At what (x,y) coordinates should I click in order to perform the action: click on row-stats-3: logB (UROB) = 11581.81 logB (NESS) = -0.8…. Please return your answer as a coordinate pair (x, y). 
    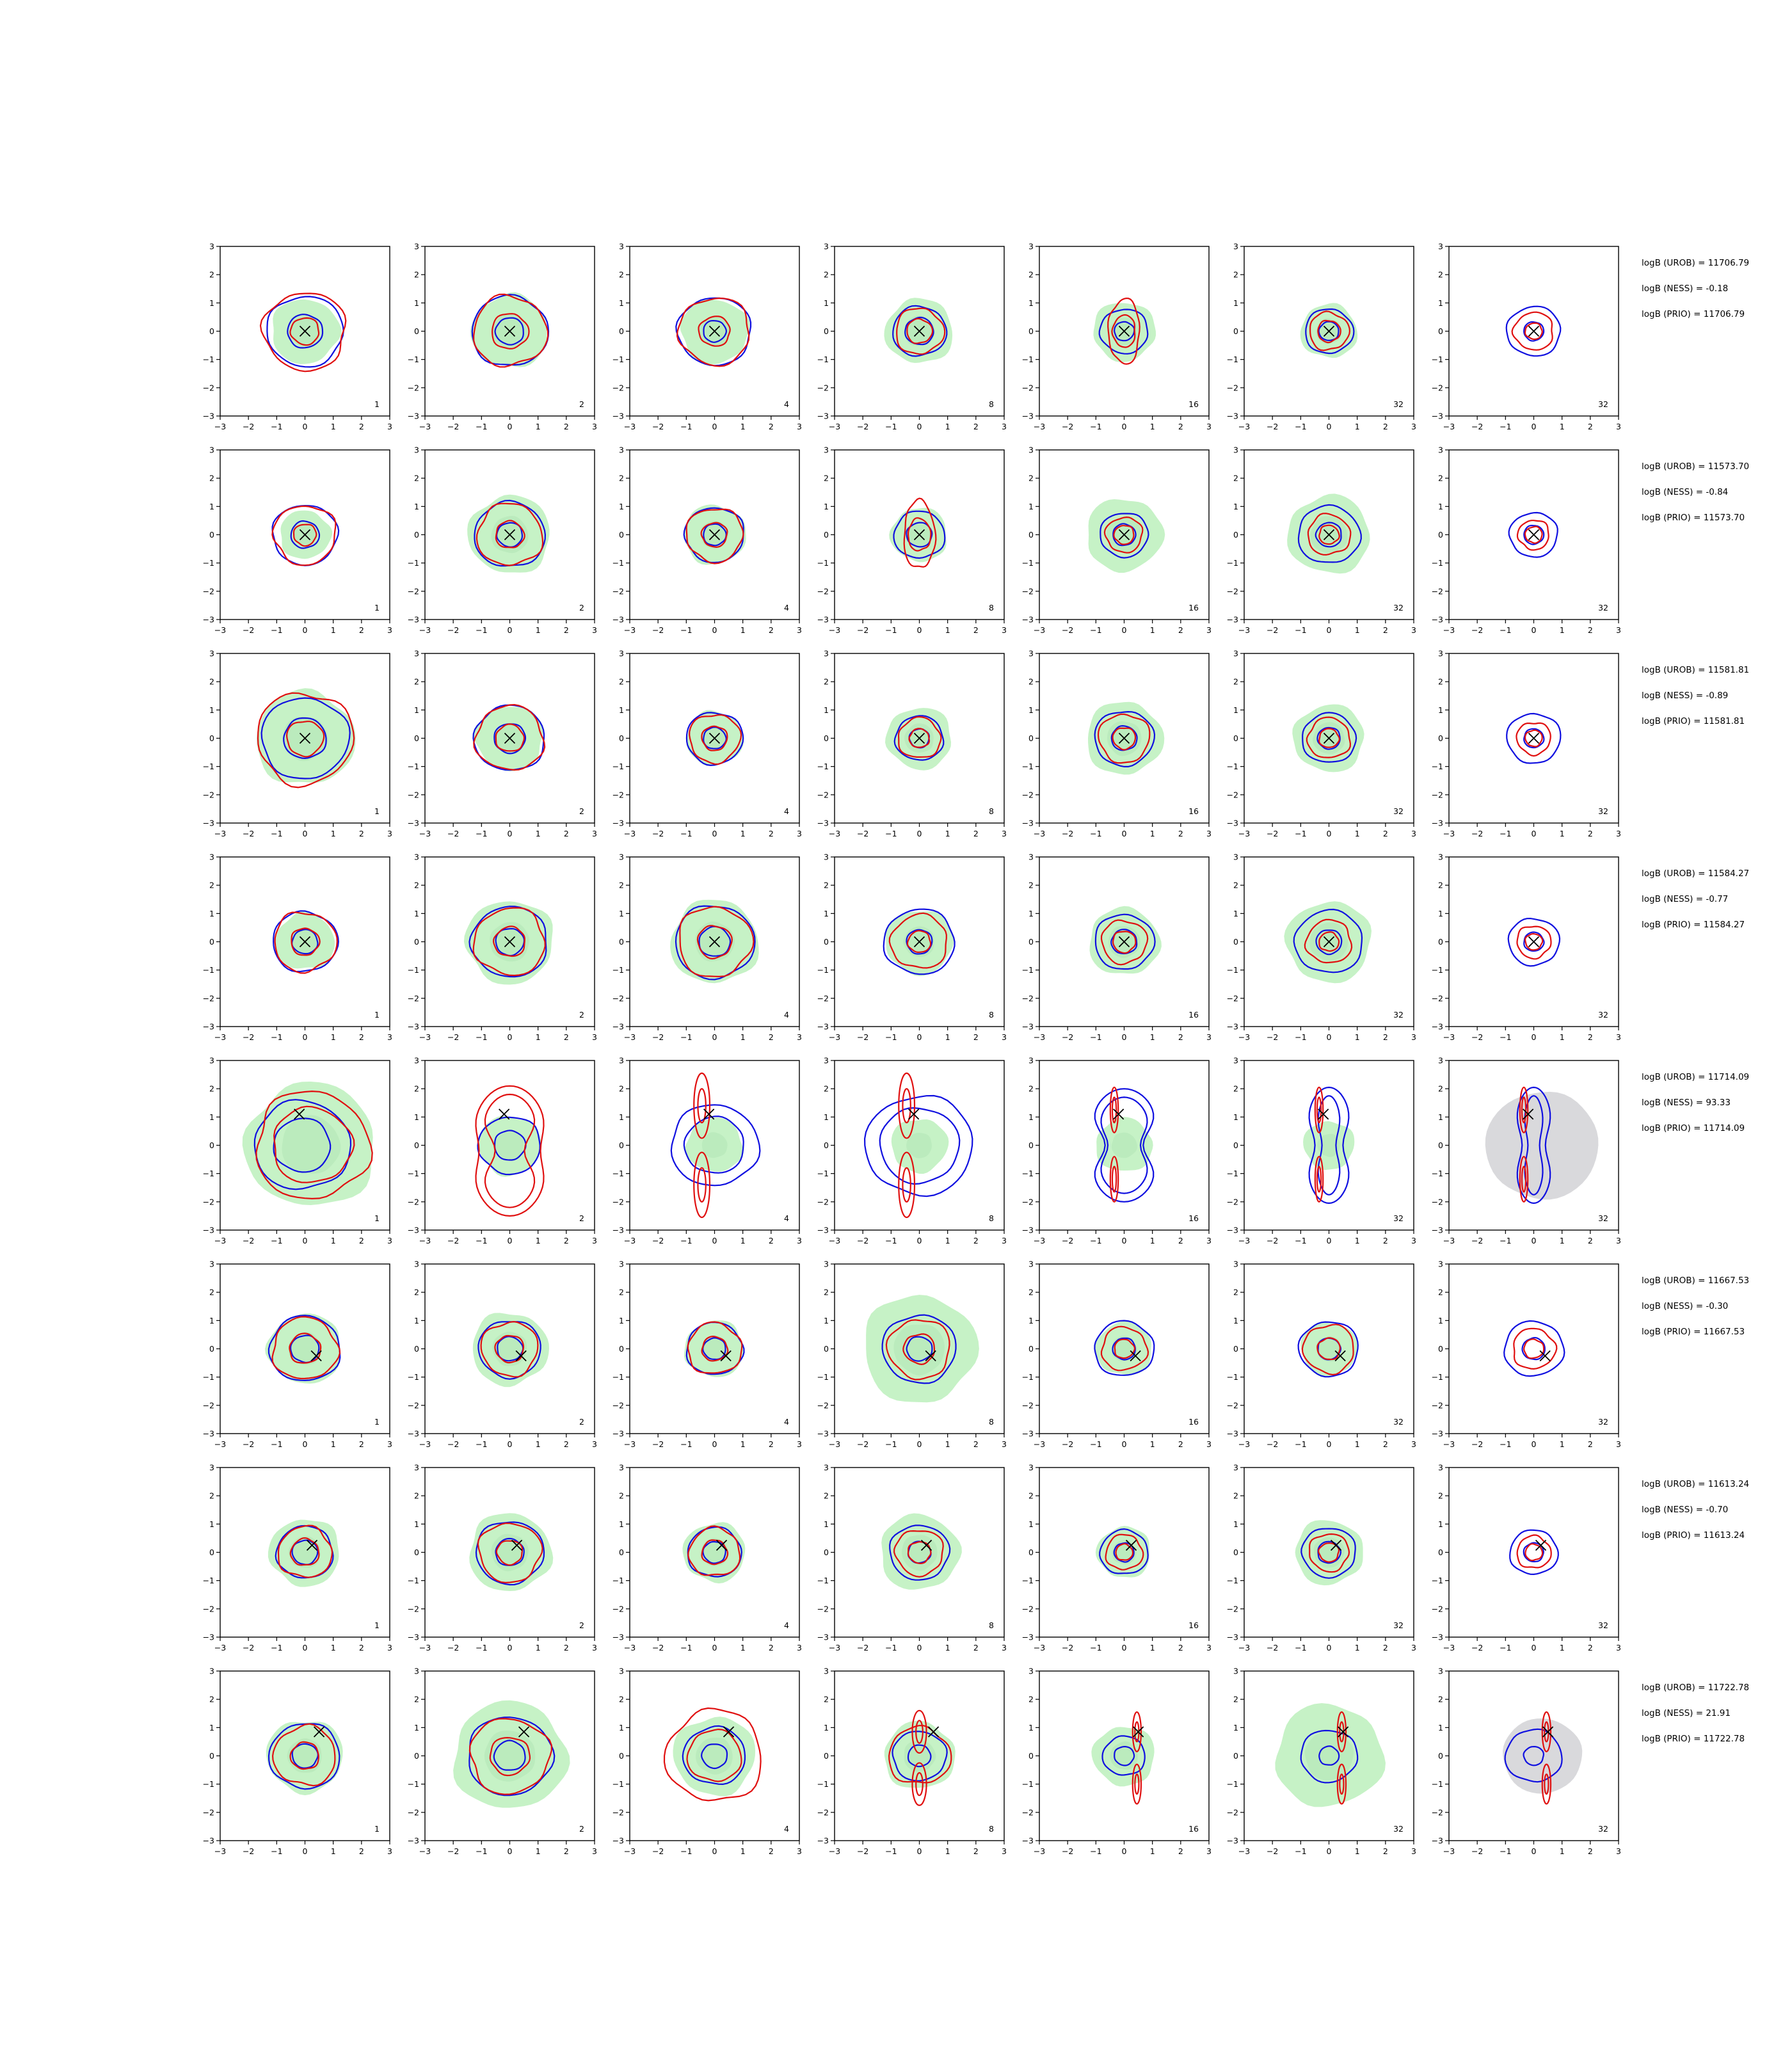
    Looking at the image, I should click on (1715, 704).